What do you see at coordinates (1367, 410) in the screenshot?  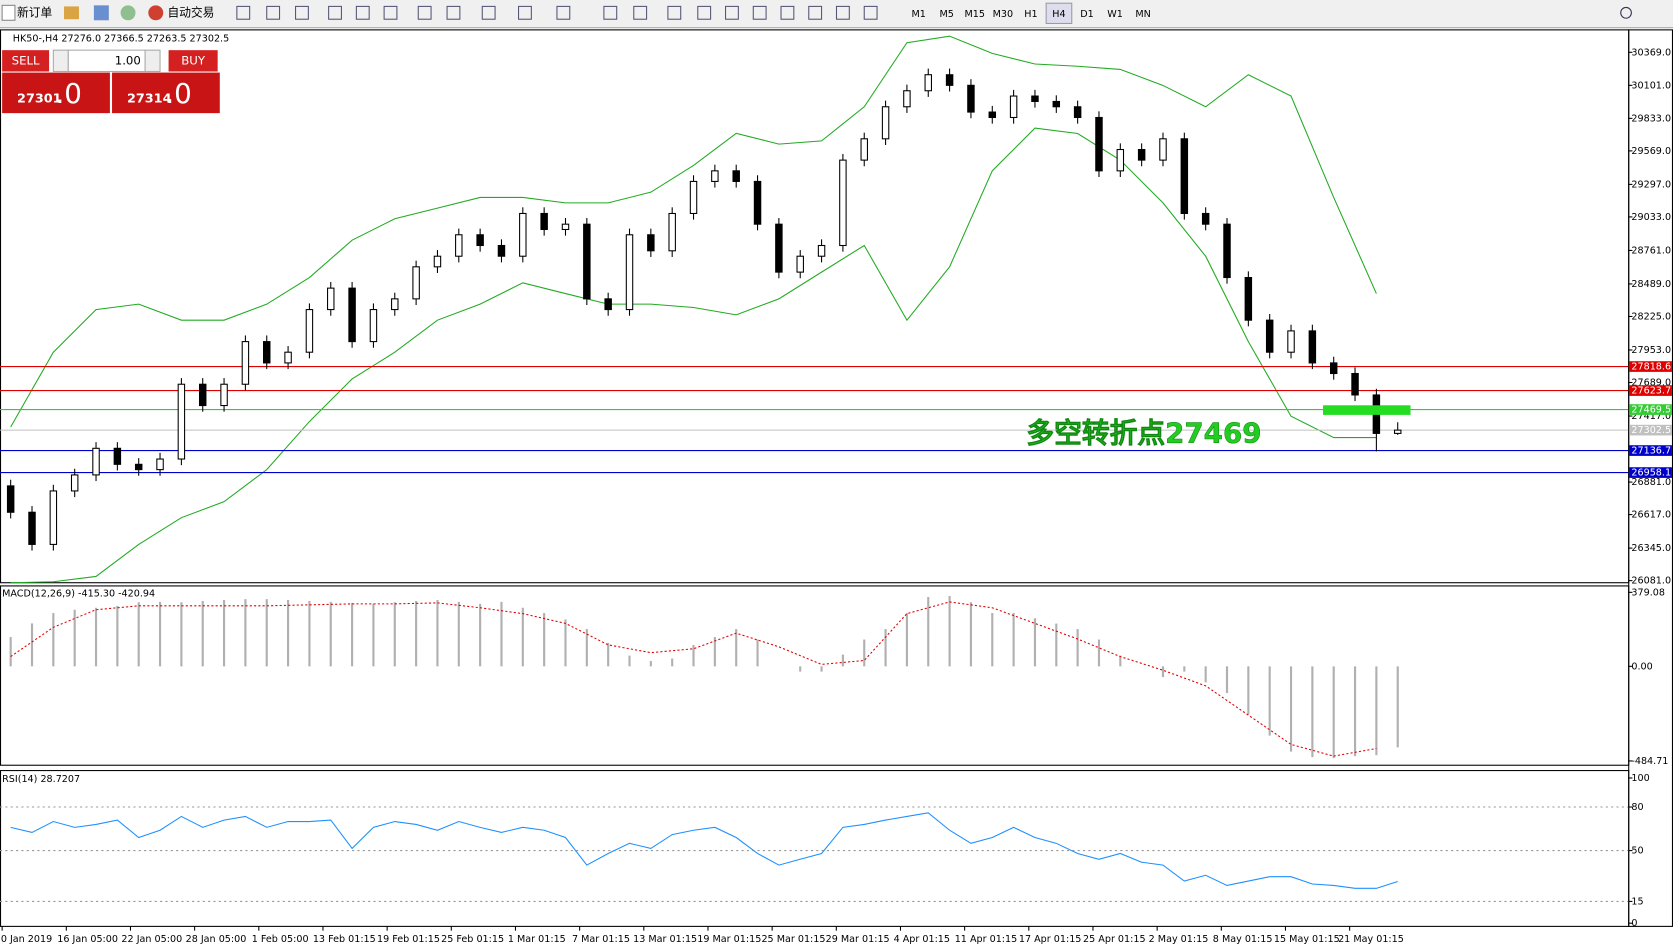 I see `level-marker` at bounding box center [1367, 410].